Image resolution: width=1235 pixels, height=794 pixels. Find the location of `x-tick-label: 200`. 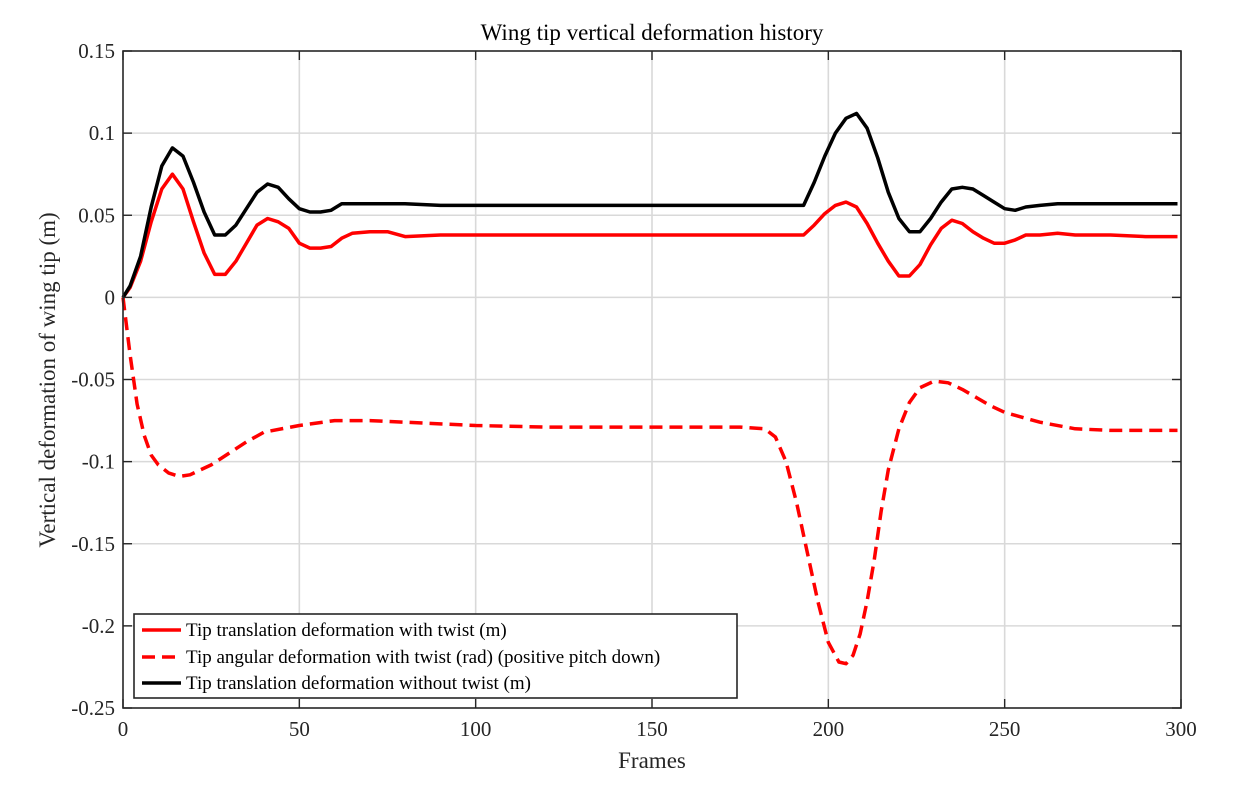

x-tick-label: 200 is located at coordinates (829, 729).